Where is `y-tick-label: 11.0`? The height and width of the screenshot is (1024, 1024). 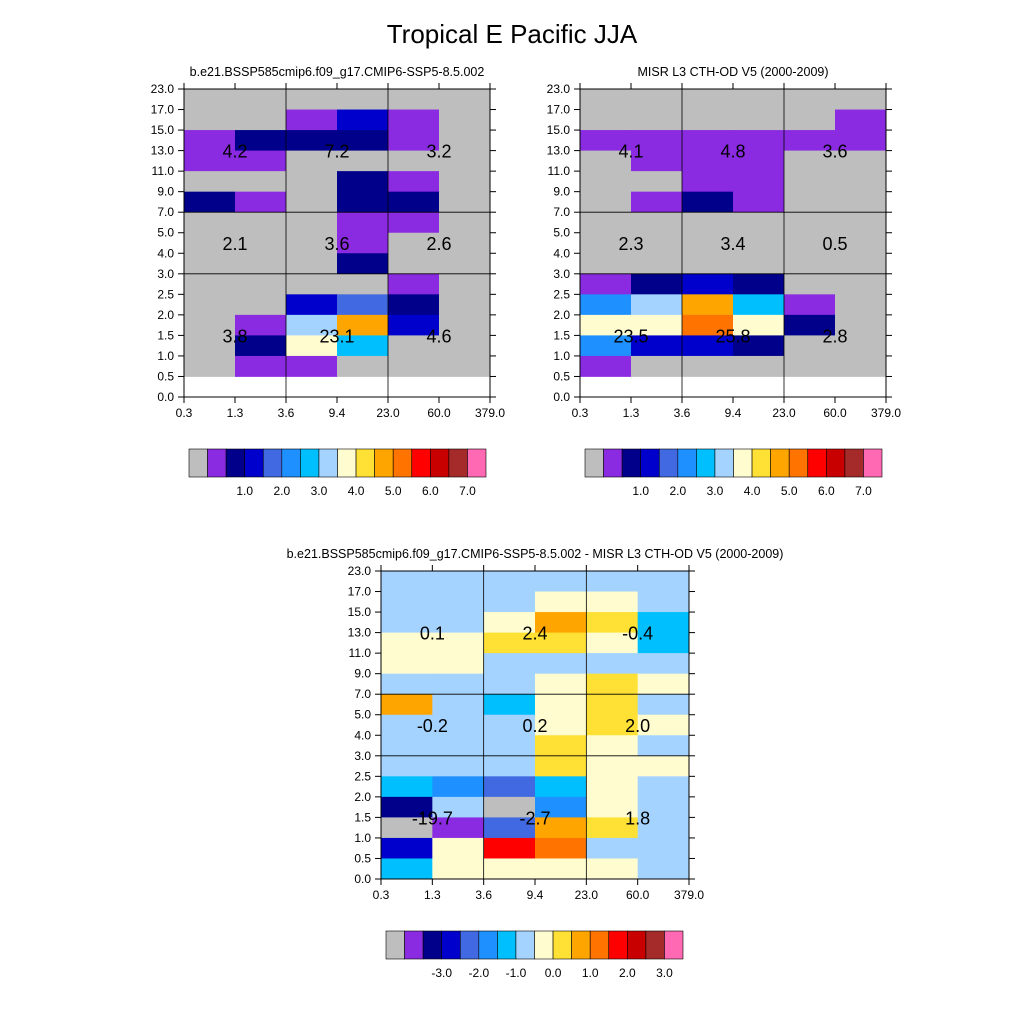 y-tick-label: 11.0 is located at coordinates (163, 171).